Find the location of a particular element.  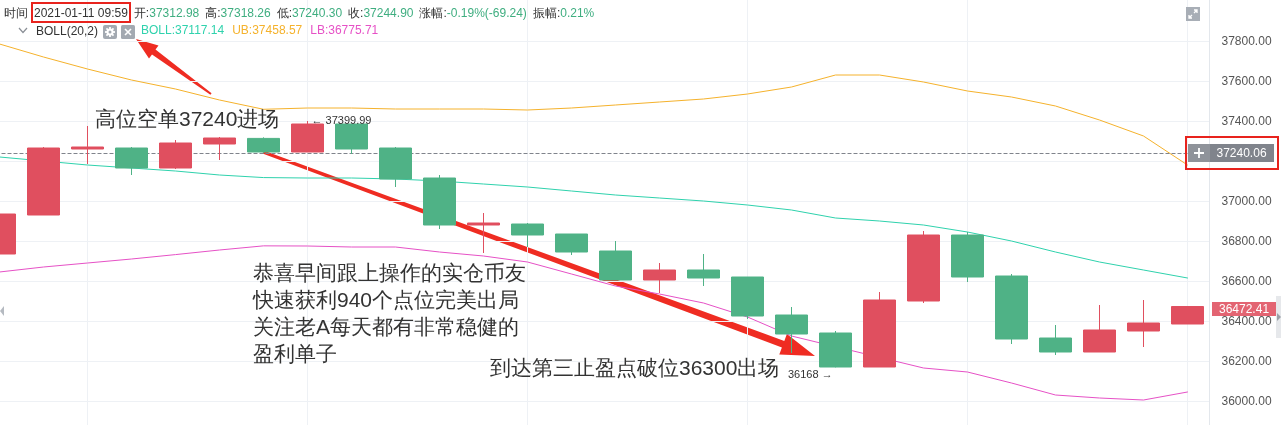

text: LB:36775.71 is located at coordinates (344, 30).